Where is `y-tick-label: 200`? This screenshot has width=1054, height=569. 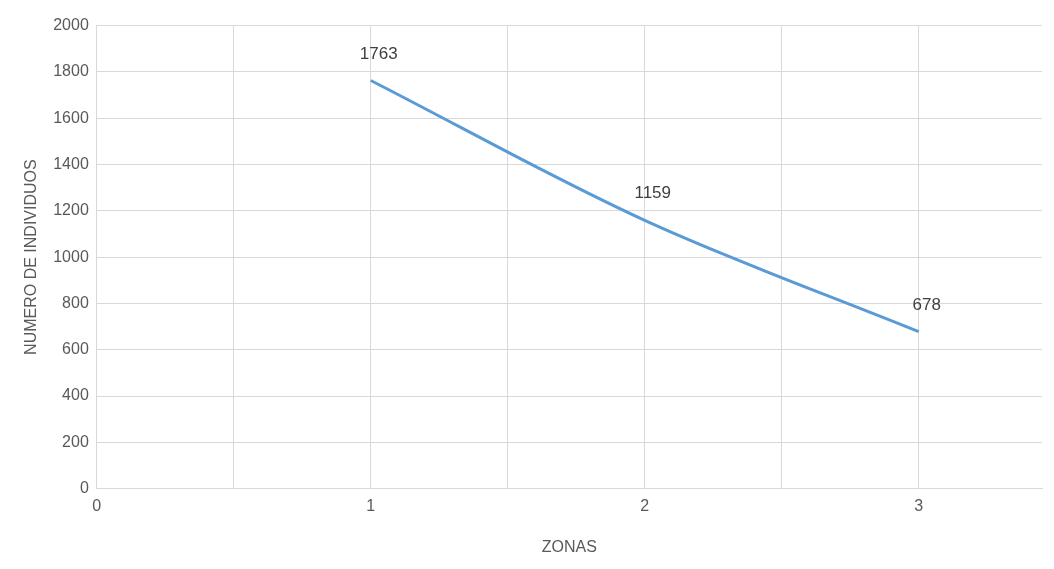
y-tick-label: 200 is located at coordinates (75, 441).